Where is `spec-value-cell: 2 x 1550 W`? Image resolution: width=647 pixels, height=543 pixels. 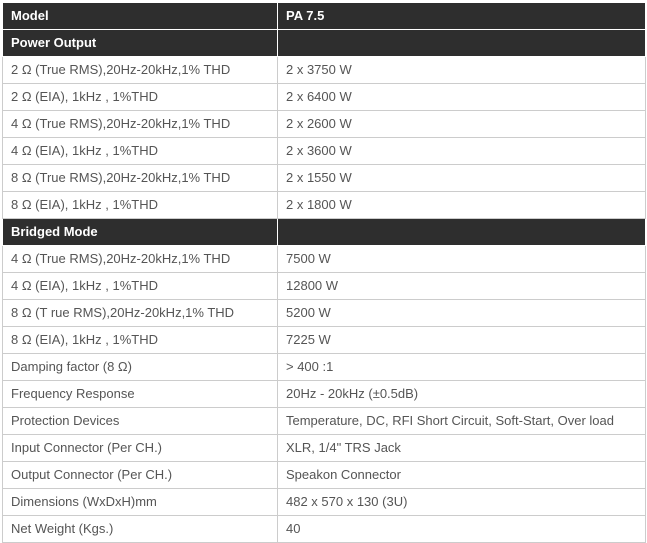 spec-value-cell: 2 x 1550 W is located at coordinates (461, 178).